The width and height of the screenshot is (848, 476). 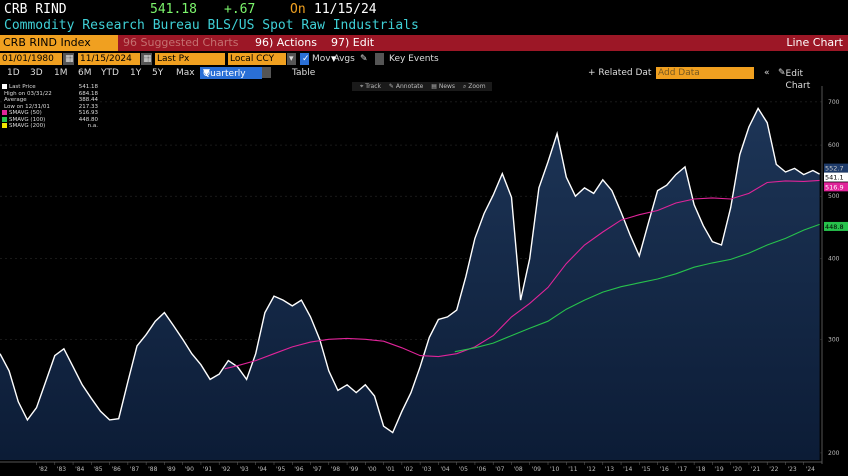 I want to click on period-1y: 1Y, so click(x=136, y=73).